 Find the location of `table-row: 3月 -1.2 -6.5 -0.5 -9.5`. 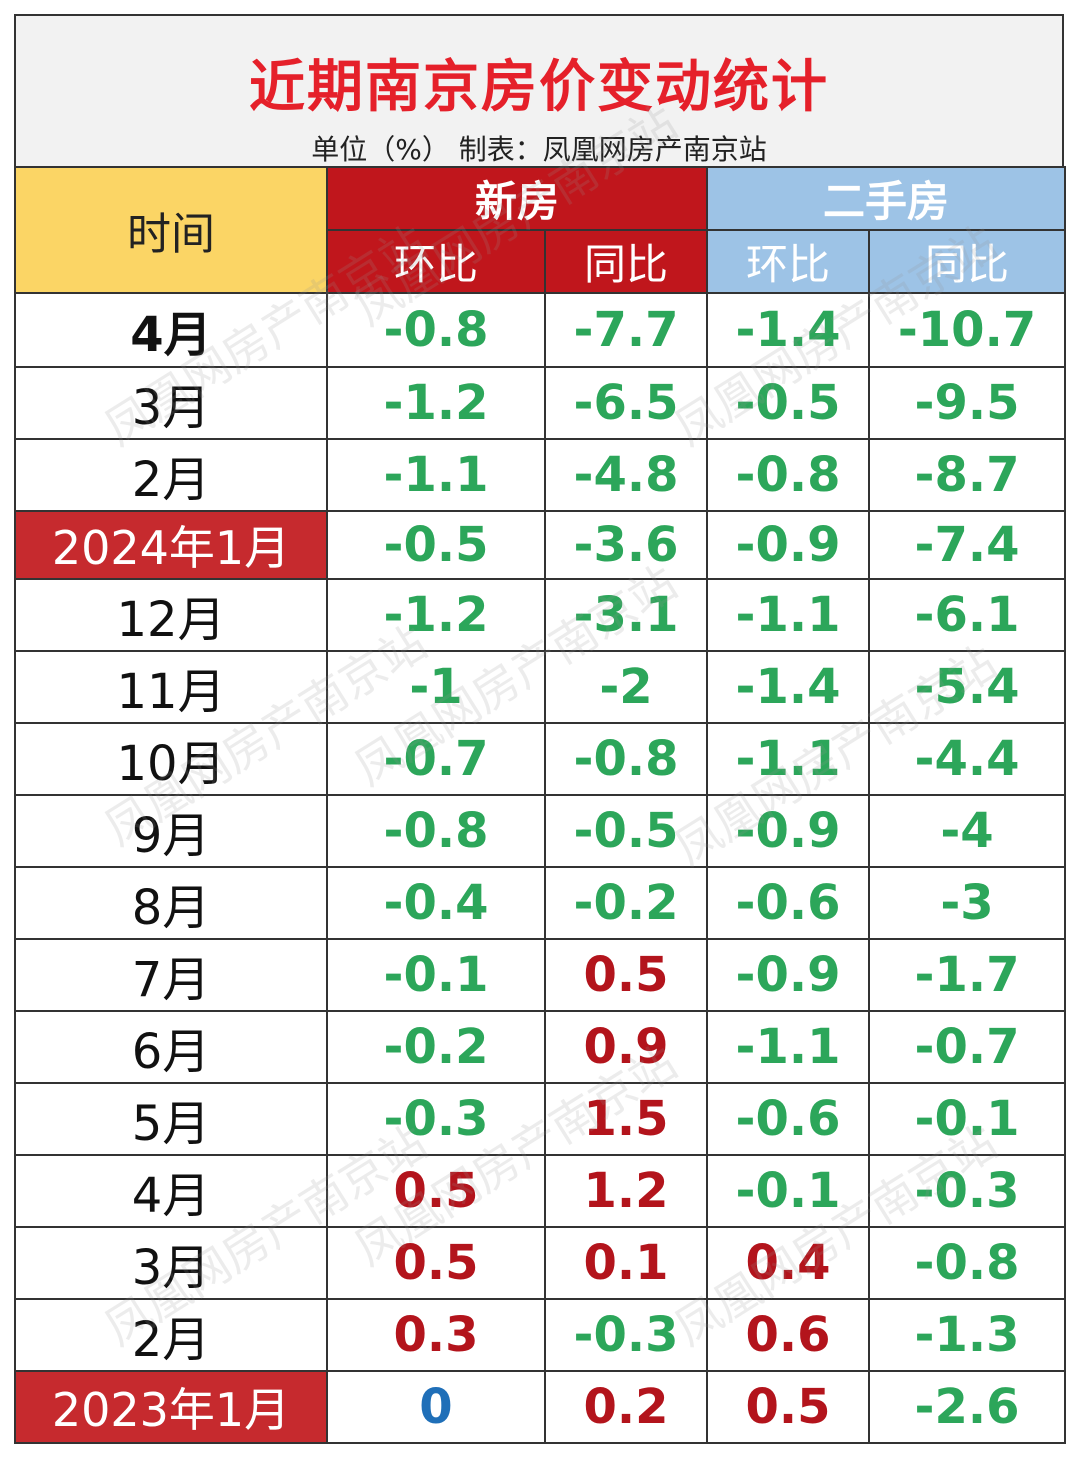

table-row: 3月 -1.2 -6.5 -0.5 -9.5 is located at coordinates (540, 403).